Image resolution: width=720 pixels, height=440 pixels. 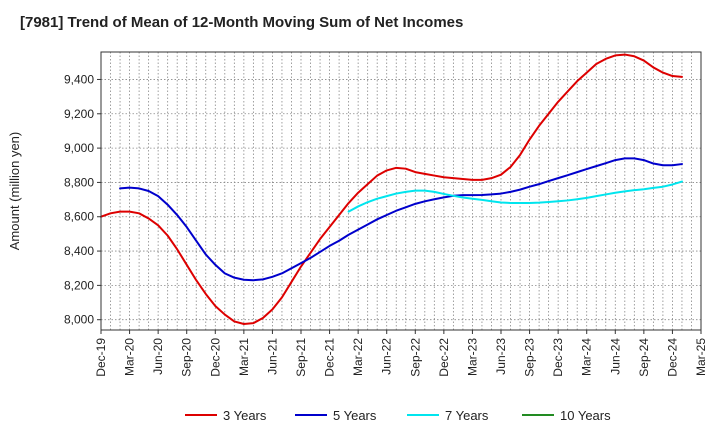 I want to click on y-tick-label: 8,200, so click(x=79, y=285).